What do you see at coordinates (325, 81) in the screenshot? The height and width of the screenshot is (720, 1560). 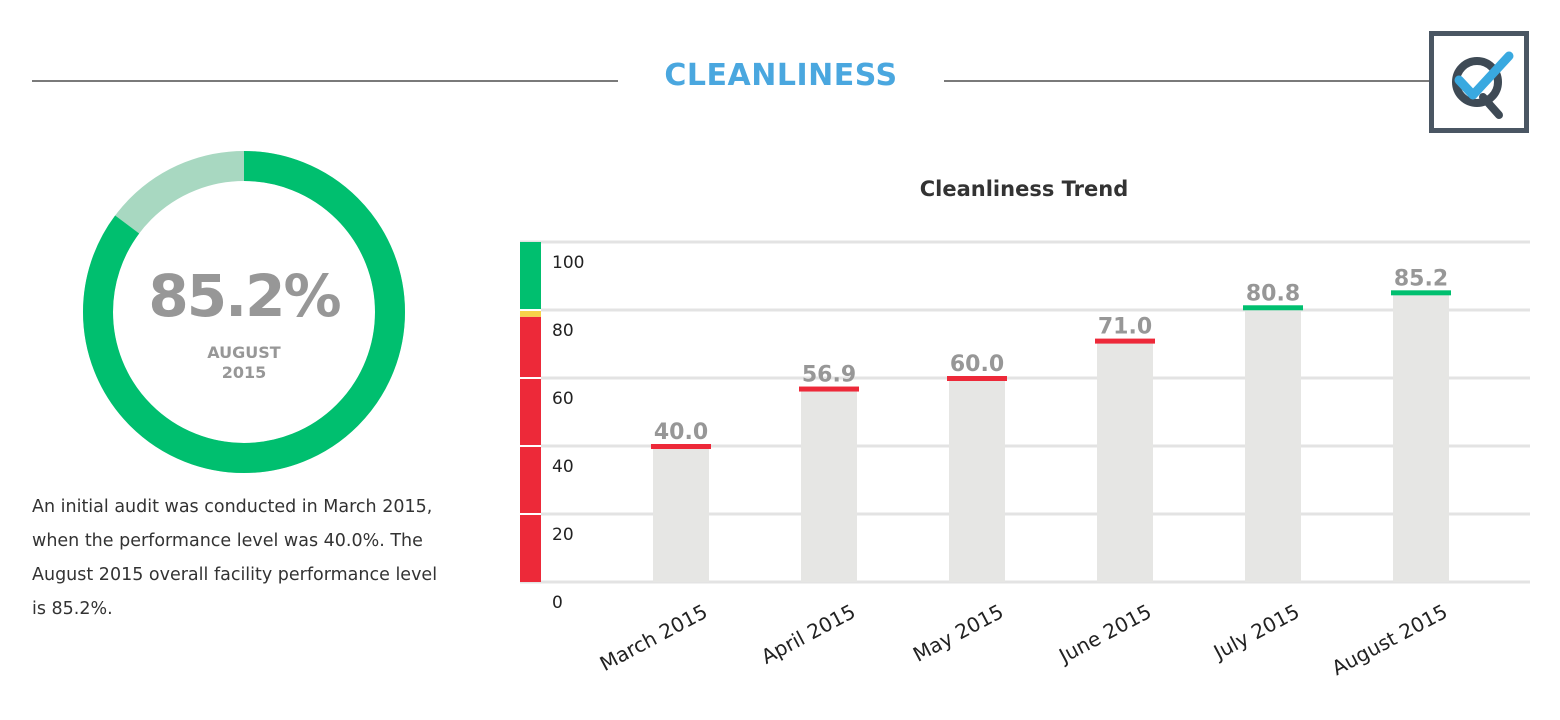 I see `header-divider-left` at bounding box center [325, 81].